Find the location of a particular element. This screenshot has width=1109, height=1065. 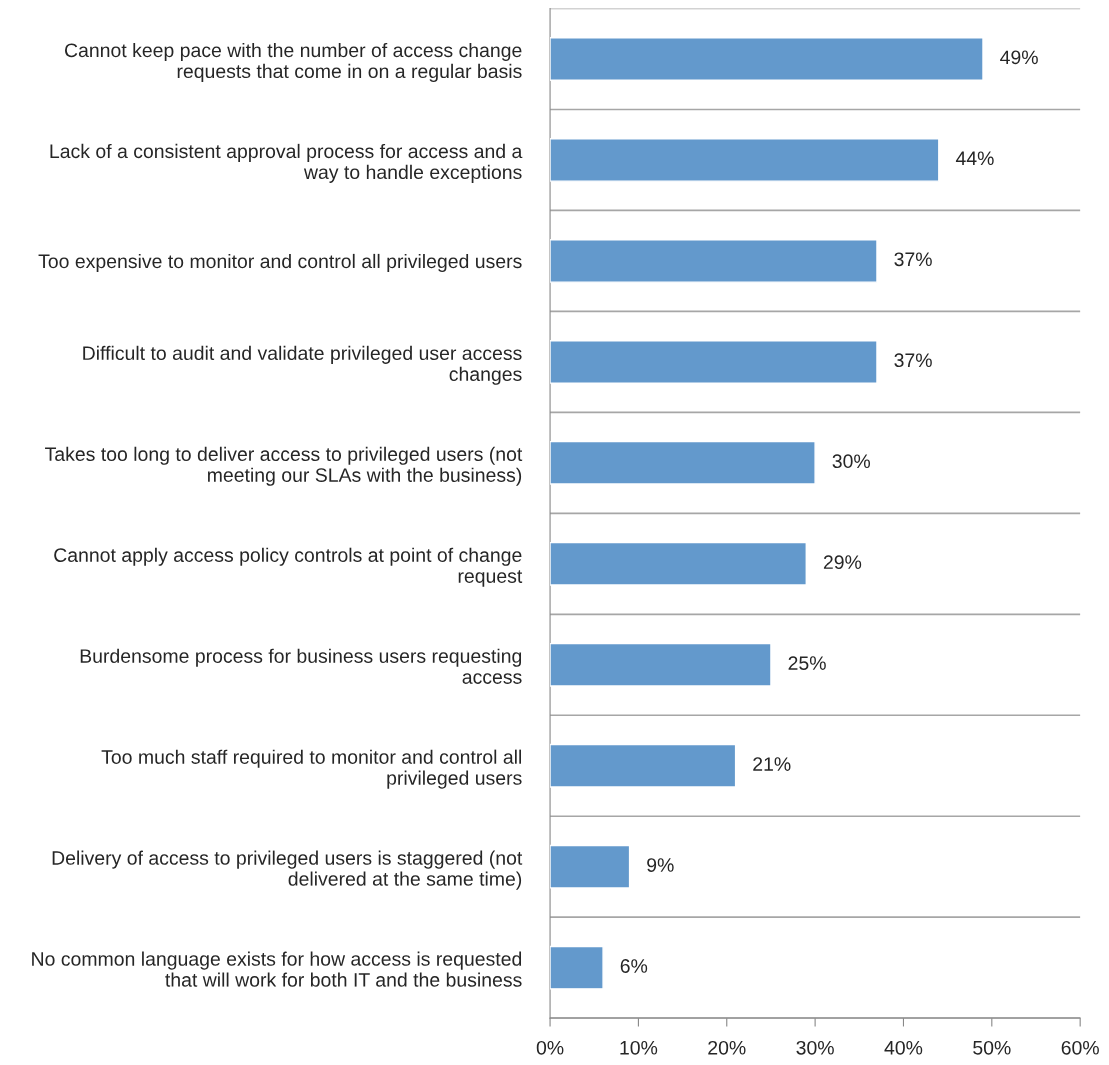

y-tick-label: Too much staff required to monitor and control all privileged users is located at coordinates (311, 769).